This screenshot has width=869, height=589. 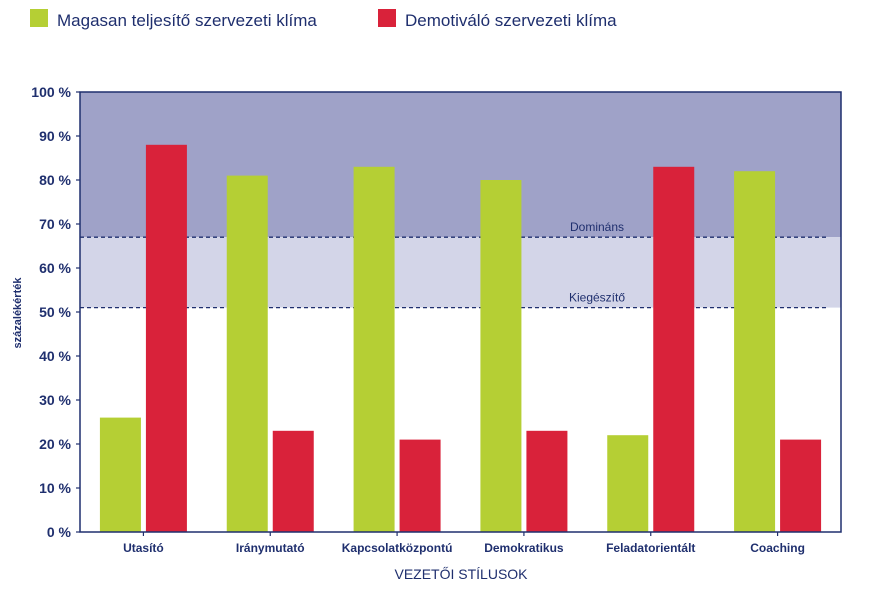 What do you see at coordinates (397, 548) in the screenshot?
I see `x-tick-label-3: Kapcsolatközpontú` at bounding box center [397, 548].